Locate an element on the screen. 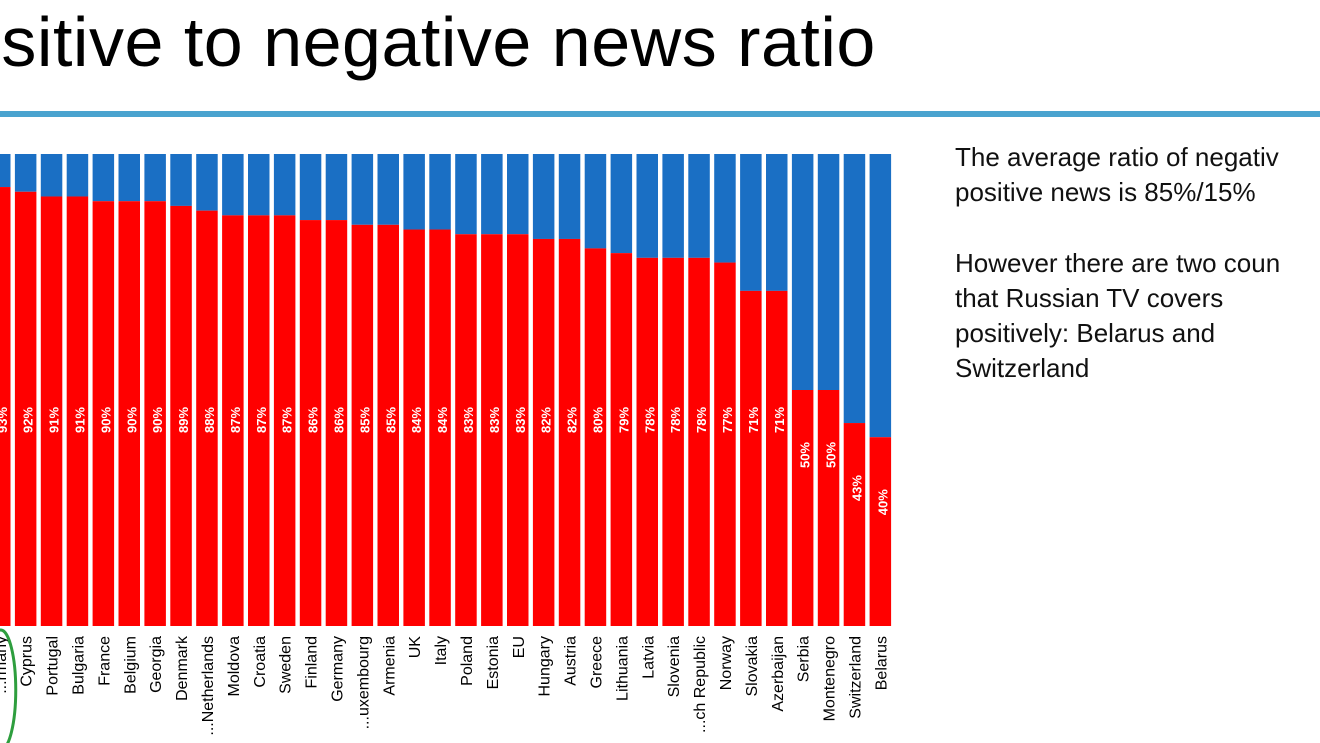 This screenshot has height=743, width=1320. category-tick-label: Latvia is located at coordinates (648, 657).